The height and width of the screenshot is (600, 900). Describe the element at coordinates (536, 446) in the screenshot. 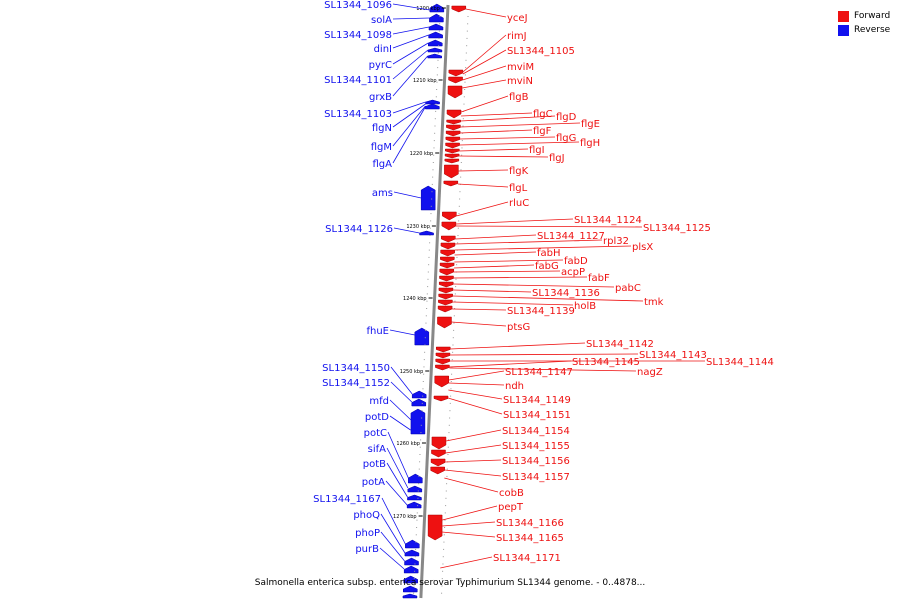

I see `forward-gene-label: SL1344_1155` at that location.